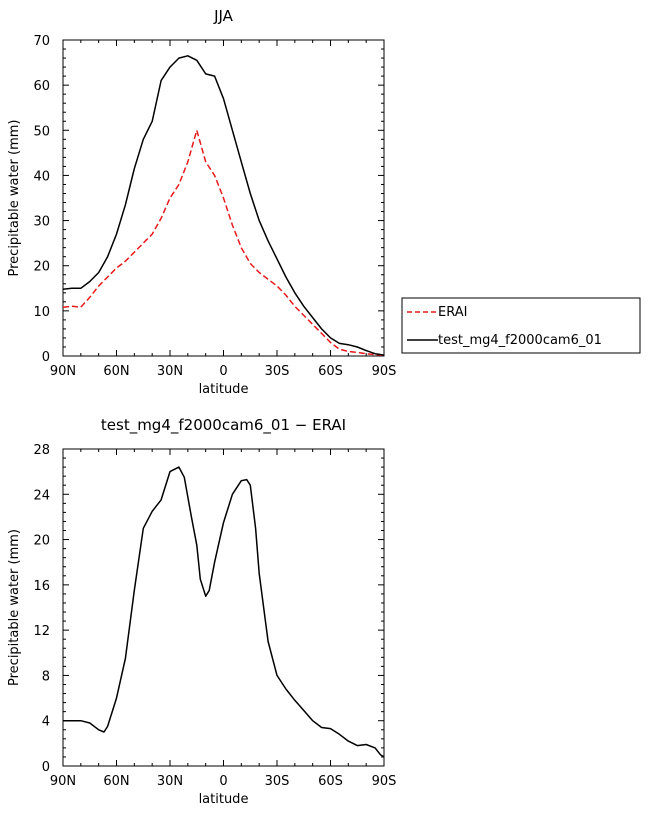  I want to click on y-tick-label: 12, so click(41, 631).